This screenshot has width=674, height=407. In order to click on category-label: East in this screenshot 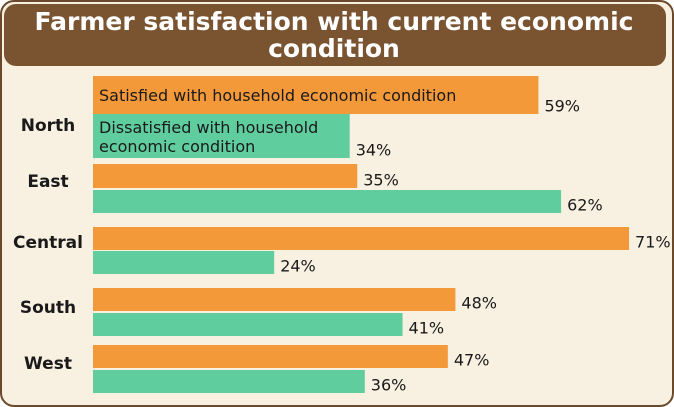, I will do `click(47, 182)`.